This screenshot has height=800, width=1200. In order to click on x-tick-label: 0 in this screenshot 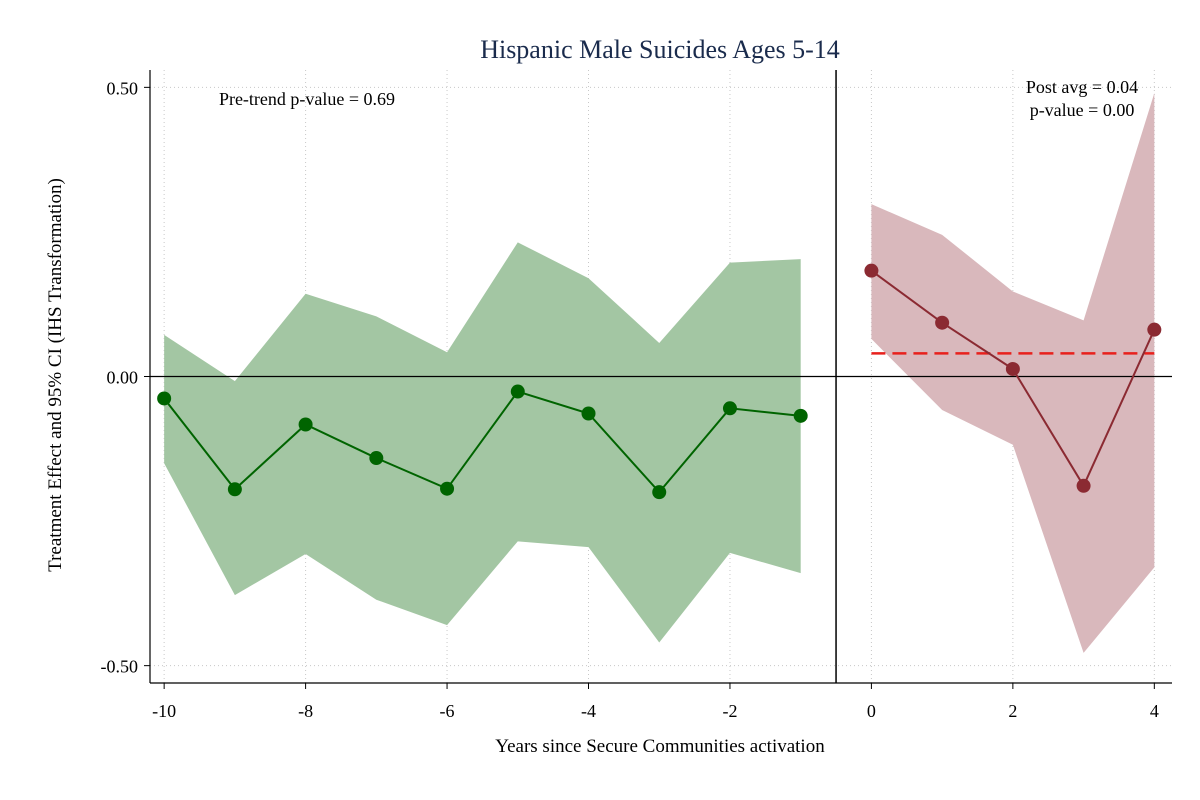, I will do `click(871, 711)`.